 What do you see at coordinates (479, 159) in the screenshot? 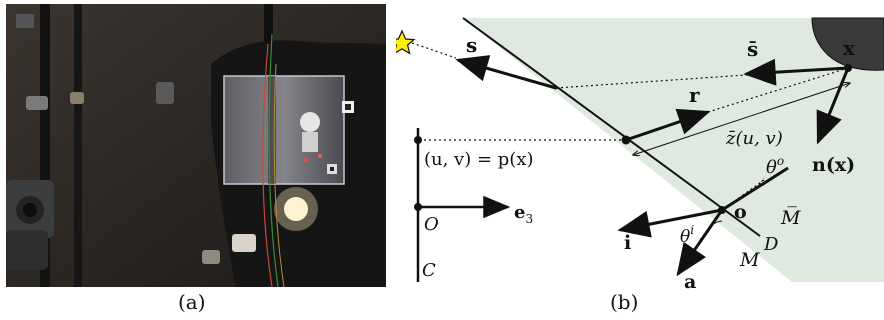
I see `label-uv: (u, v) = p(x)` at bounding box center [479, 159].